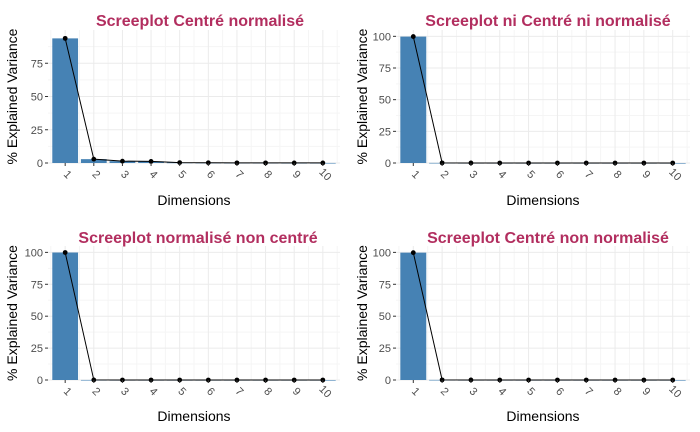 This screenshot has width=700, height=432. I want to click on panel-title: Screeplot ni Centré ni normalisé, so click(548, 21).